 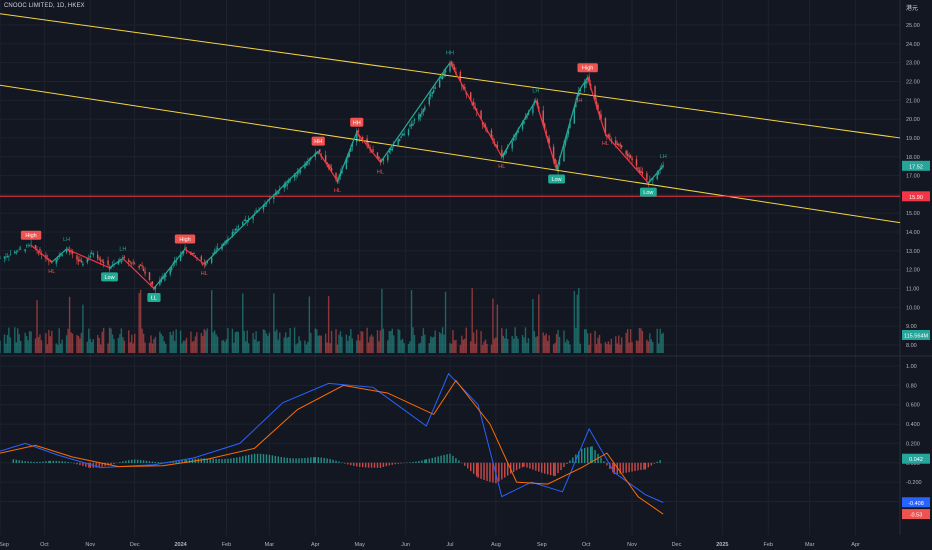 What do you see at coordinates (916, 167) in the screenshot?
I see `last-price-tag: 17.52` at bounding box center [916, 167].